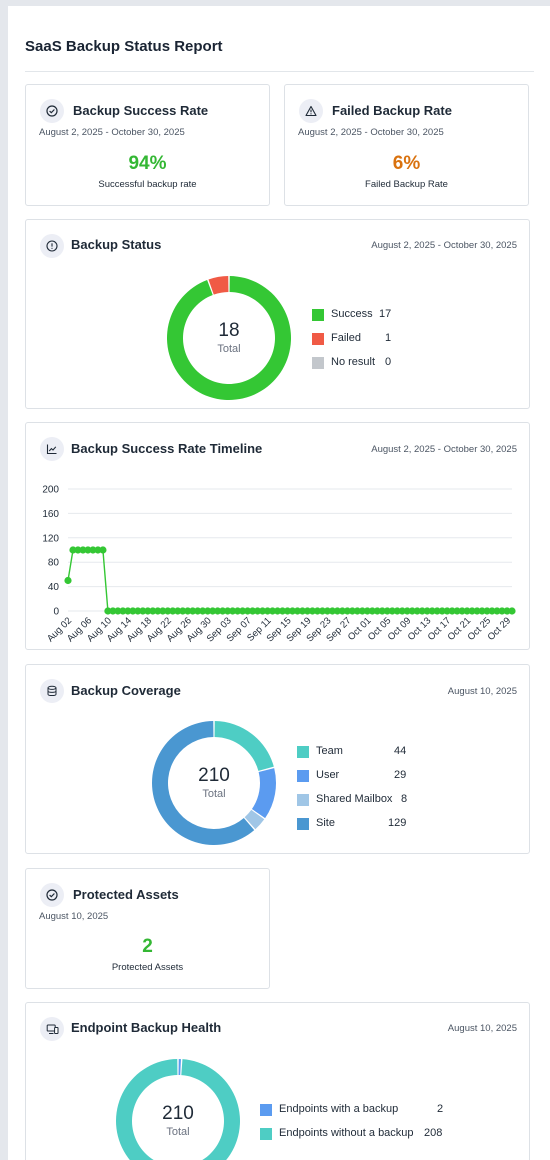 The width and height of the screenshot is (550, 1160). Describe the element at coordinates (362, 342) in the screenshot. I see `legend-item-failed: Failed 1` at that location.